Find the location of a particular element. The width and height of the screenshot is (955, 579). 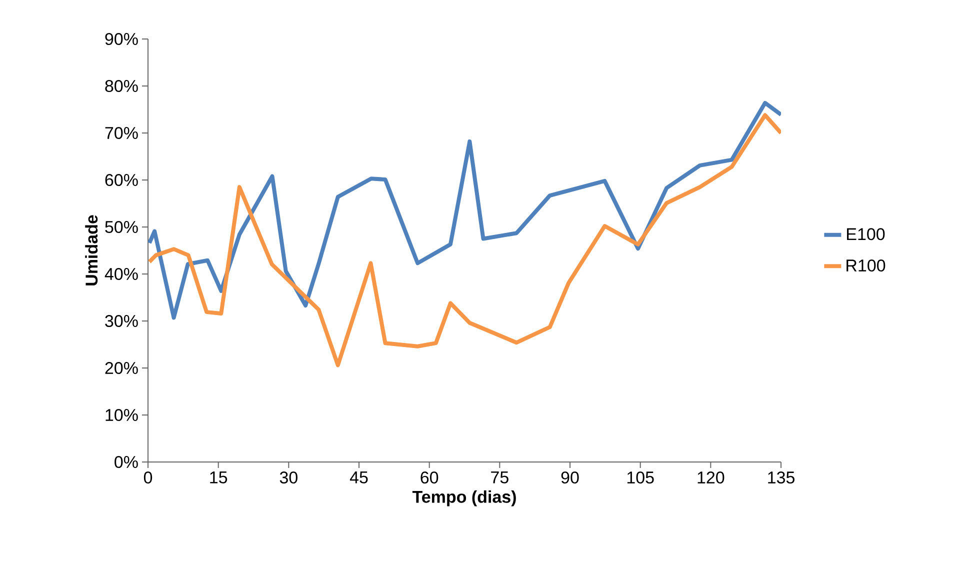

y-tick-label: 20% is located at coordinates (121, 368).